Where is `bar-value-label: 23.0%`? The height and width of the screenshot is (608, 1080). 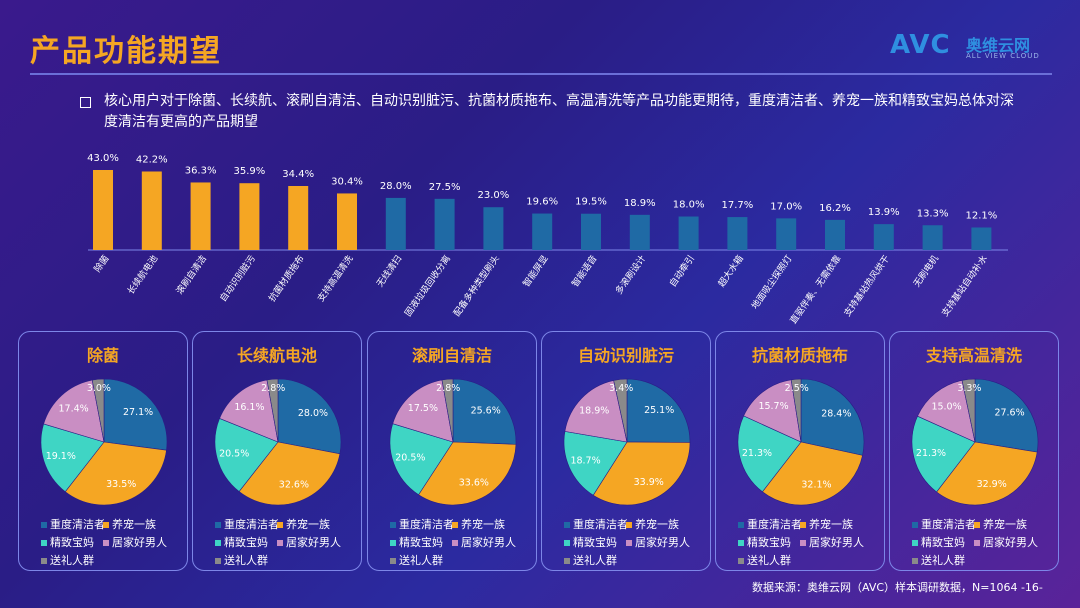
bar-value-label: 23.0% is located at coordinates (494, 195).